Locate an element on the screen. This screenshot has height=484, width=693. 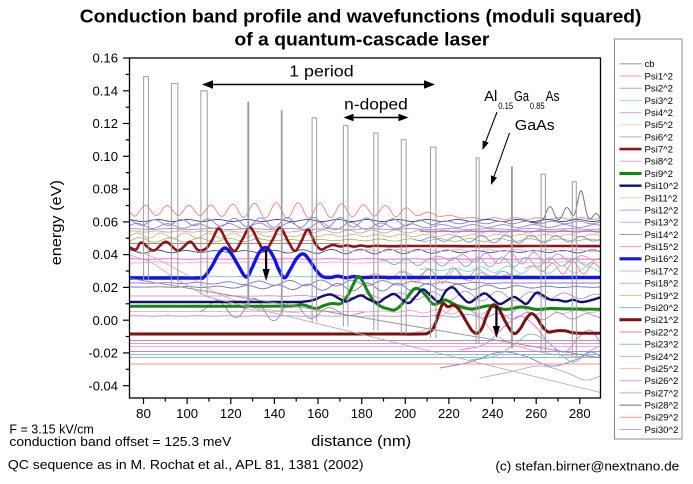
svg-text: Psi11^2 is located at coordinates (661, 198).